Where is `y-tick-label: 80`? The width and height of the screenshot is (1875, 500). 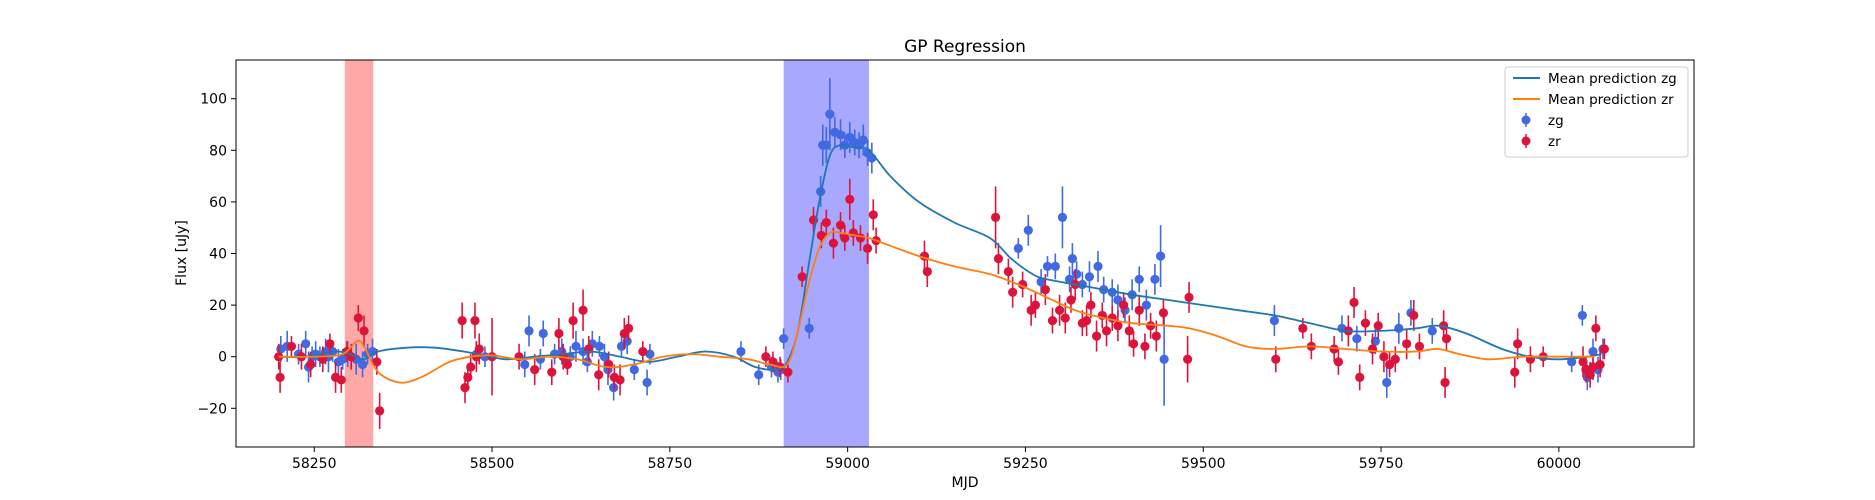 y-tick-label: 80 is located at coordinates (218, 151).